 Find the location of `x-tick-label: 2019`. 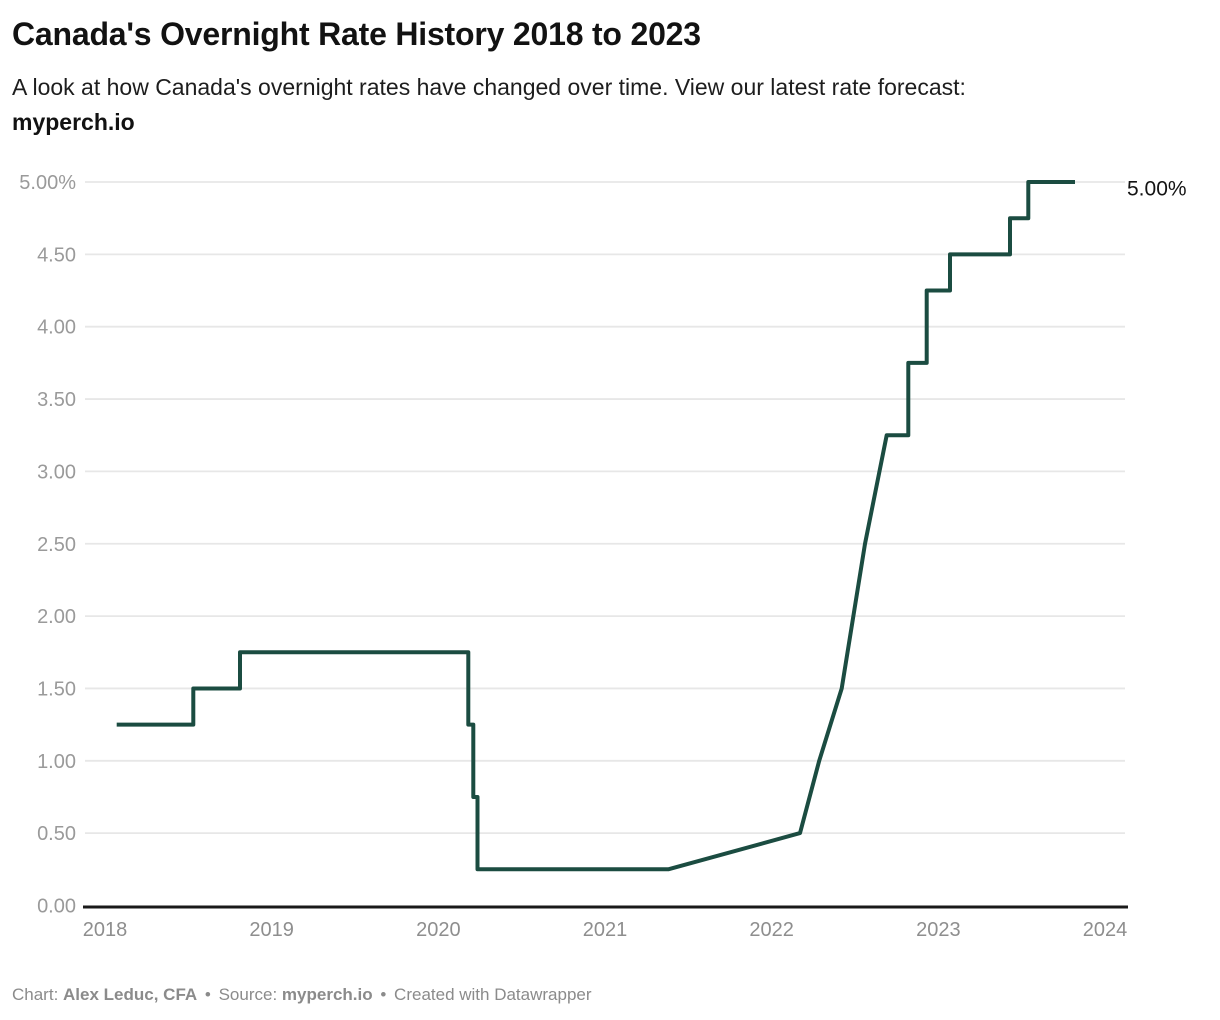

x-tick-label: 2019 is located at coordinates (271, 930).